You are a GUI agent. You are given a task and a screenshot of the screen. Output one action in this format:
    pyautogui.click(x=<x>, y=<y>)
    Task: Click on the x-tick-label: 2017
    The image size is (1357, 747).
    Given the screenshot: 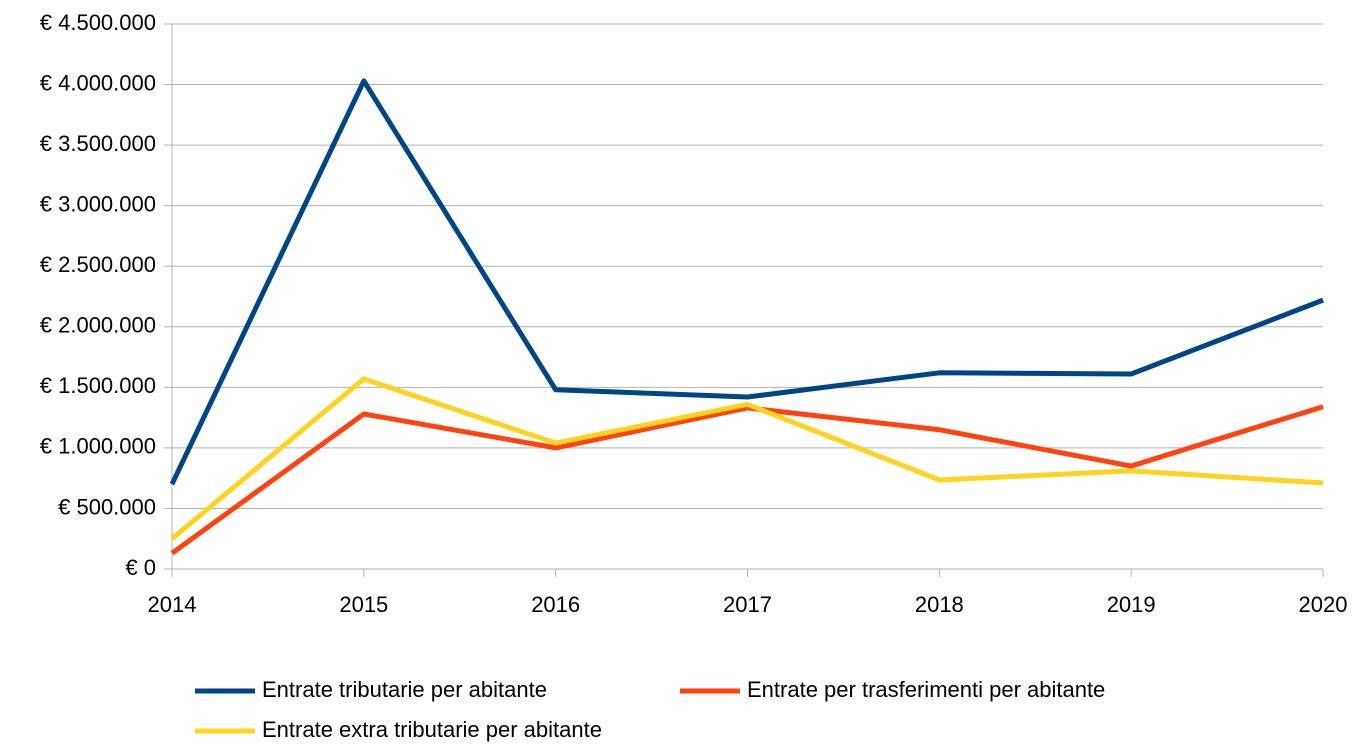 What is the action you would take?
    pyautogui.click(x=747, y=604)
    